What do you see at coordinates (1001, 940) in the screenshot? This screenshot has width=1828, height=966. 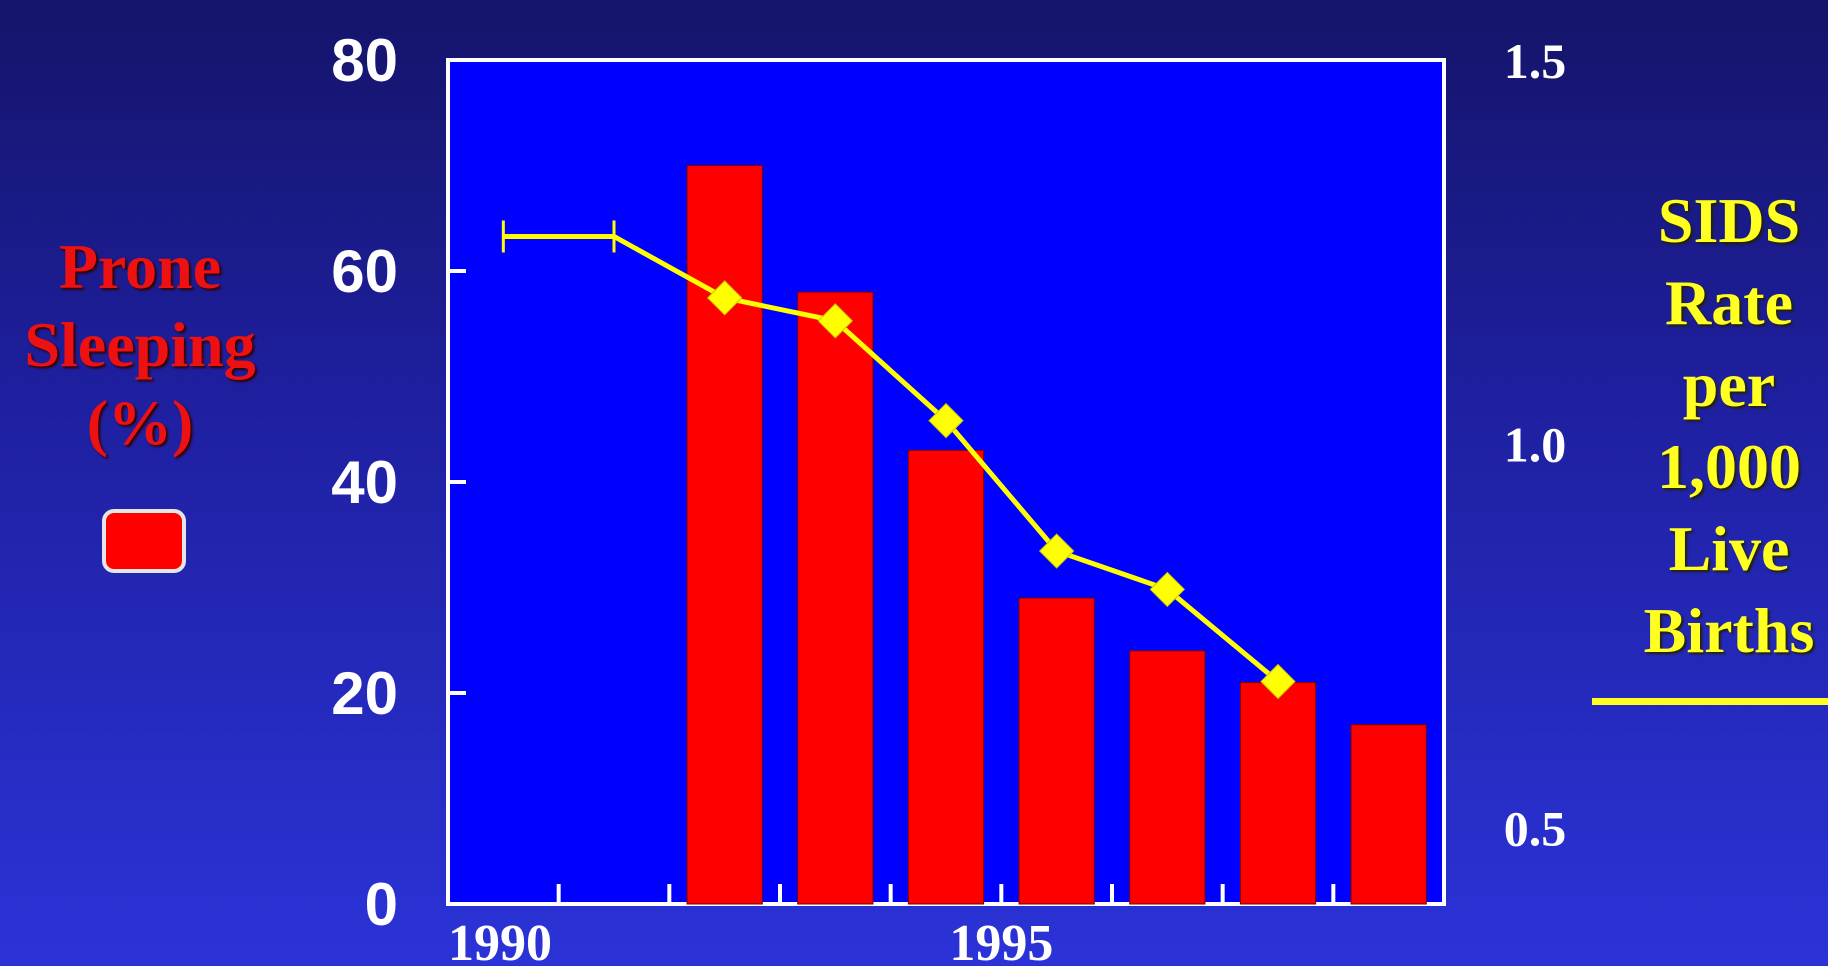 I see `x-tick-label-1995: 1995` at bounding box center [1001, 940].